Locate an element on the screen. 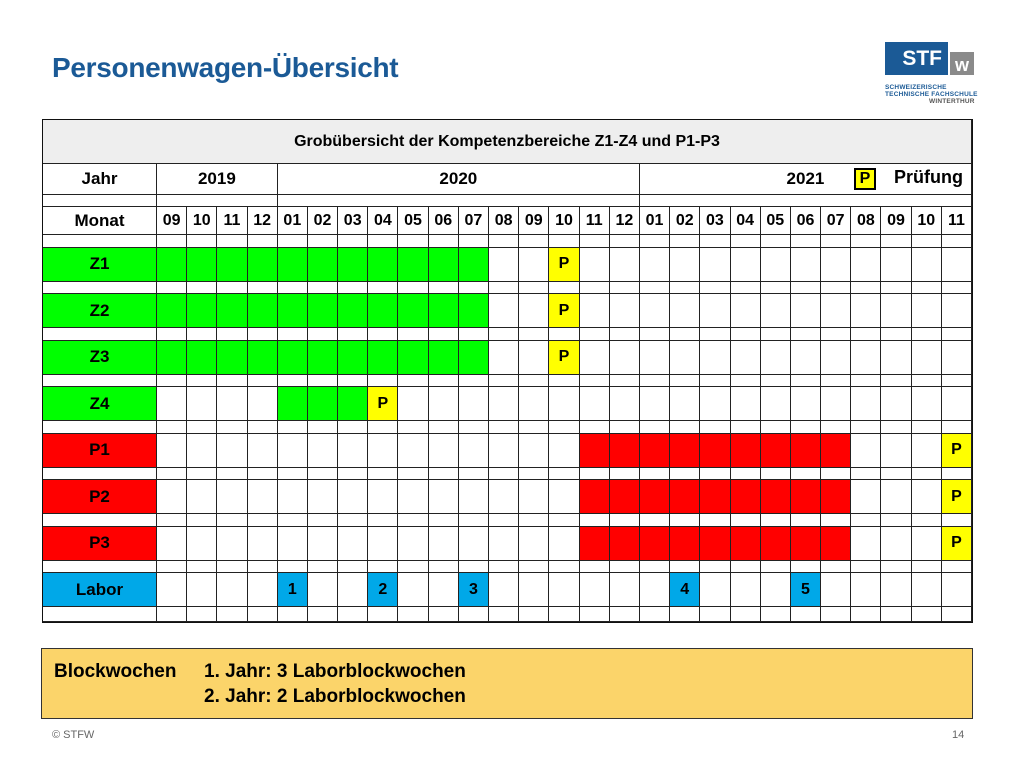  legend-exam-marker: P is located at coordinates (865, 179).